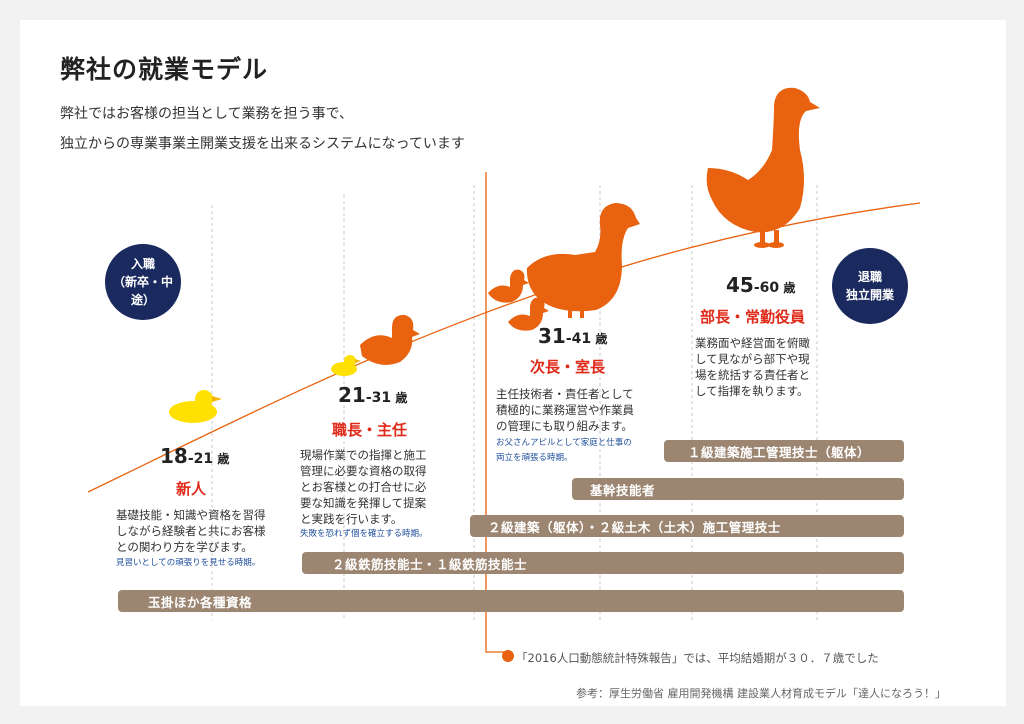  I want to click on stage-1-age: 18-21 歳, so click(195, 456).